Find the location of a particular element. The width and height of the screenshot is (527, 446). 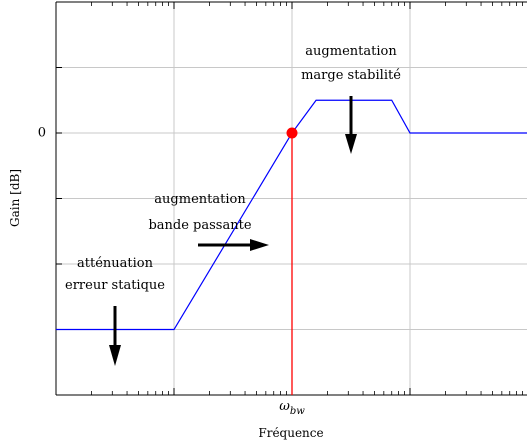

annotation-marge-stabilite: augmentation marge stabilité is located at coordinates (351, 99).